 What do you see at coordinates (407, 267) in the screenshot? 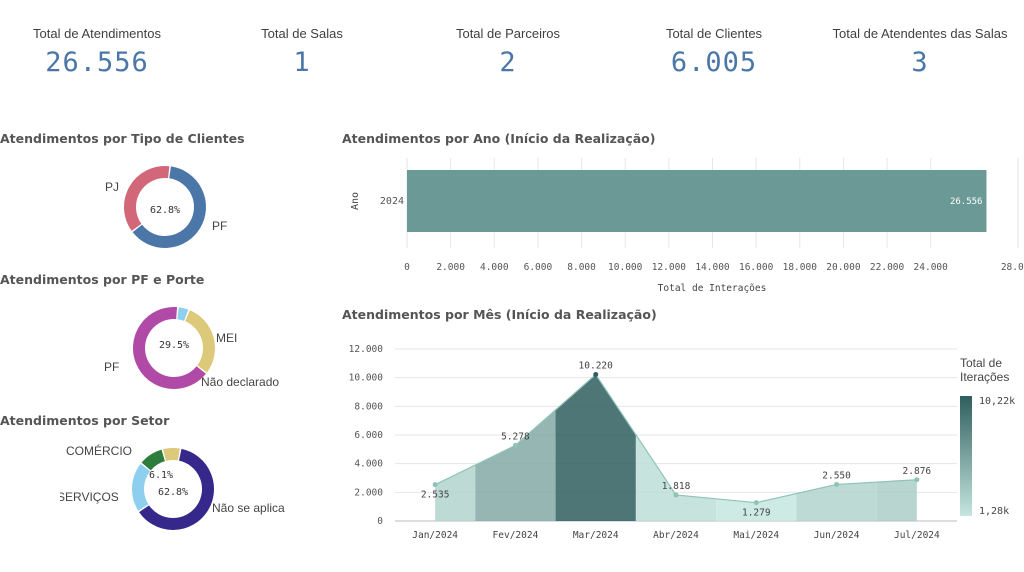
I see `bar-x-tick-label: 0` at bounding box center [407, 267].